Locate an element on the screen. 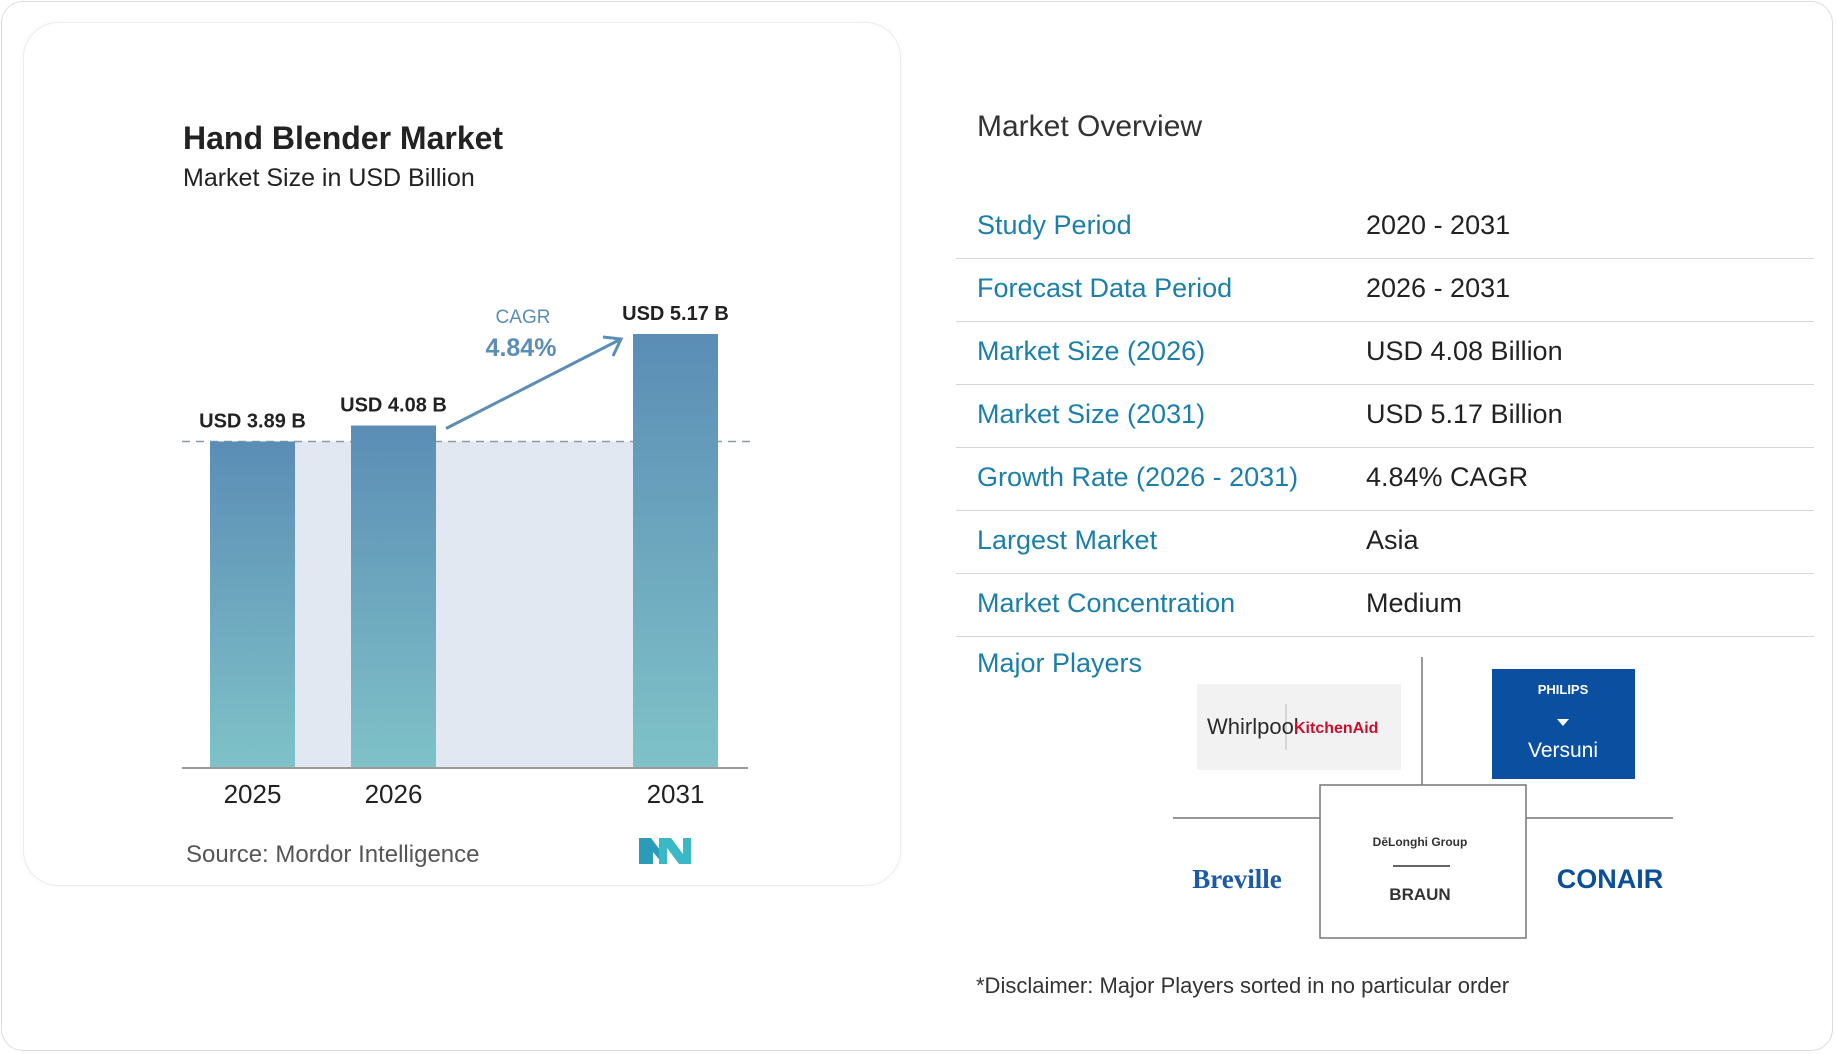 The image size is (1836, 1054). row-value: 4.84% CAGR is located at coordinates (1447, 477).